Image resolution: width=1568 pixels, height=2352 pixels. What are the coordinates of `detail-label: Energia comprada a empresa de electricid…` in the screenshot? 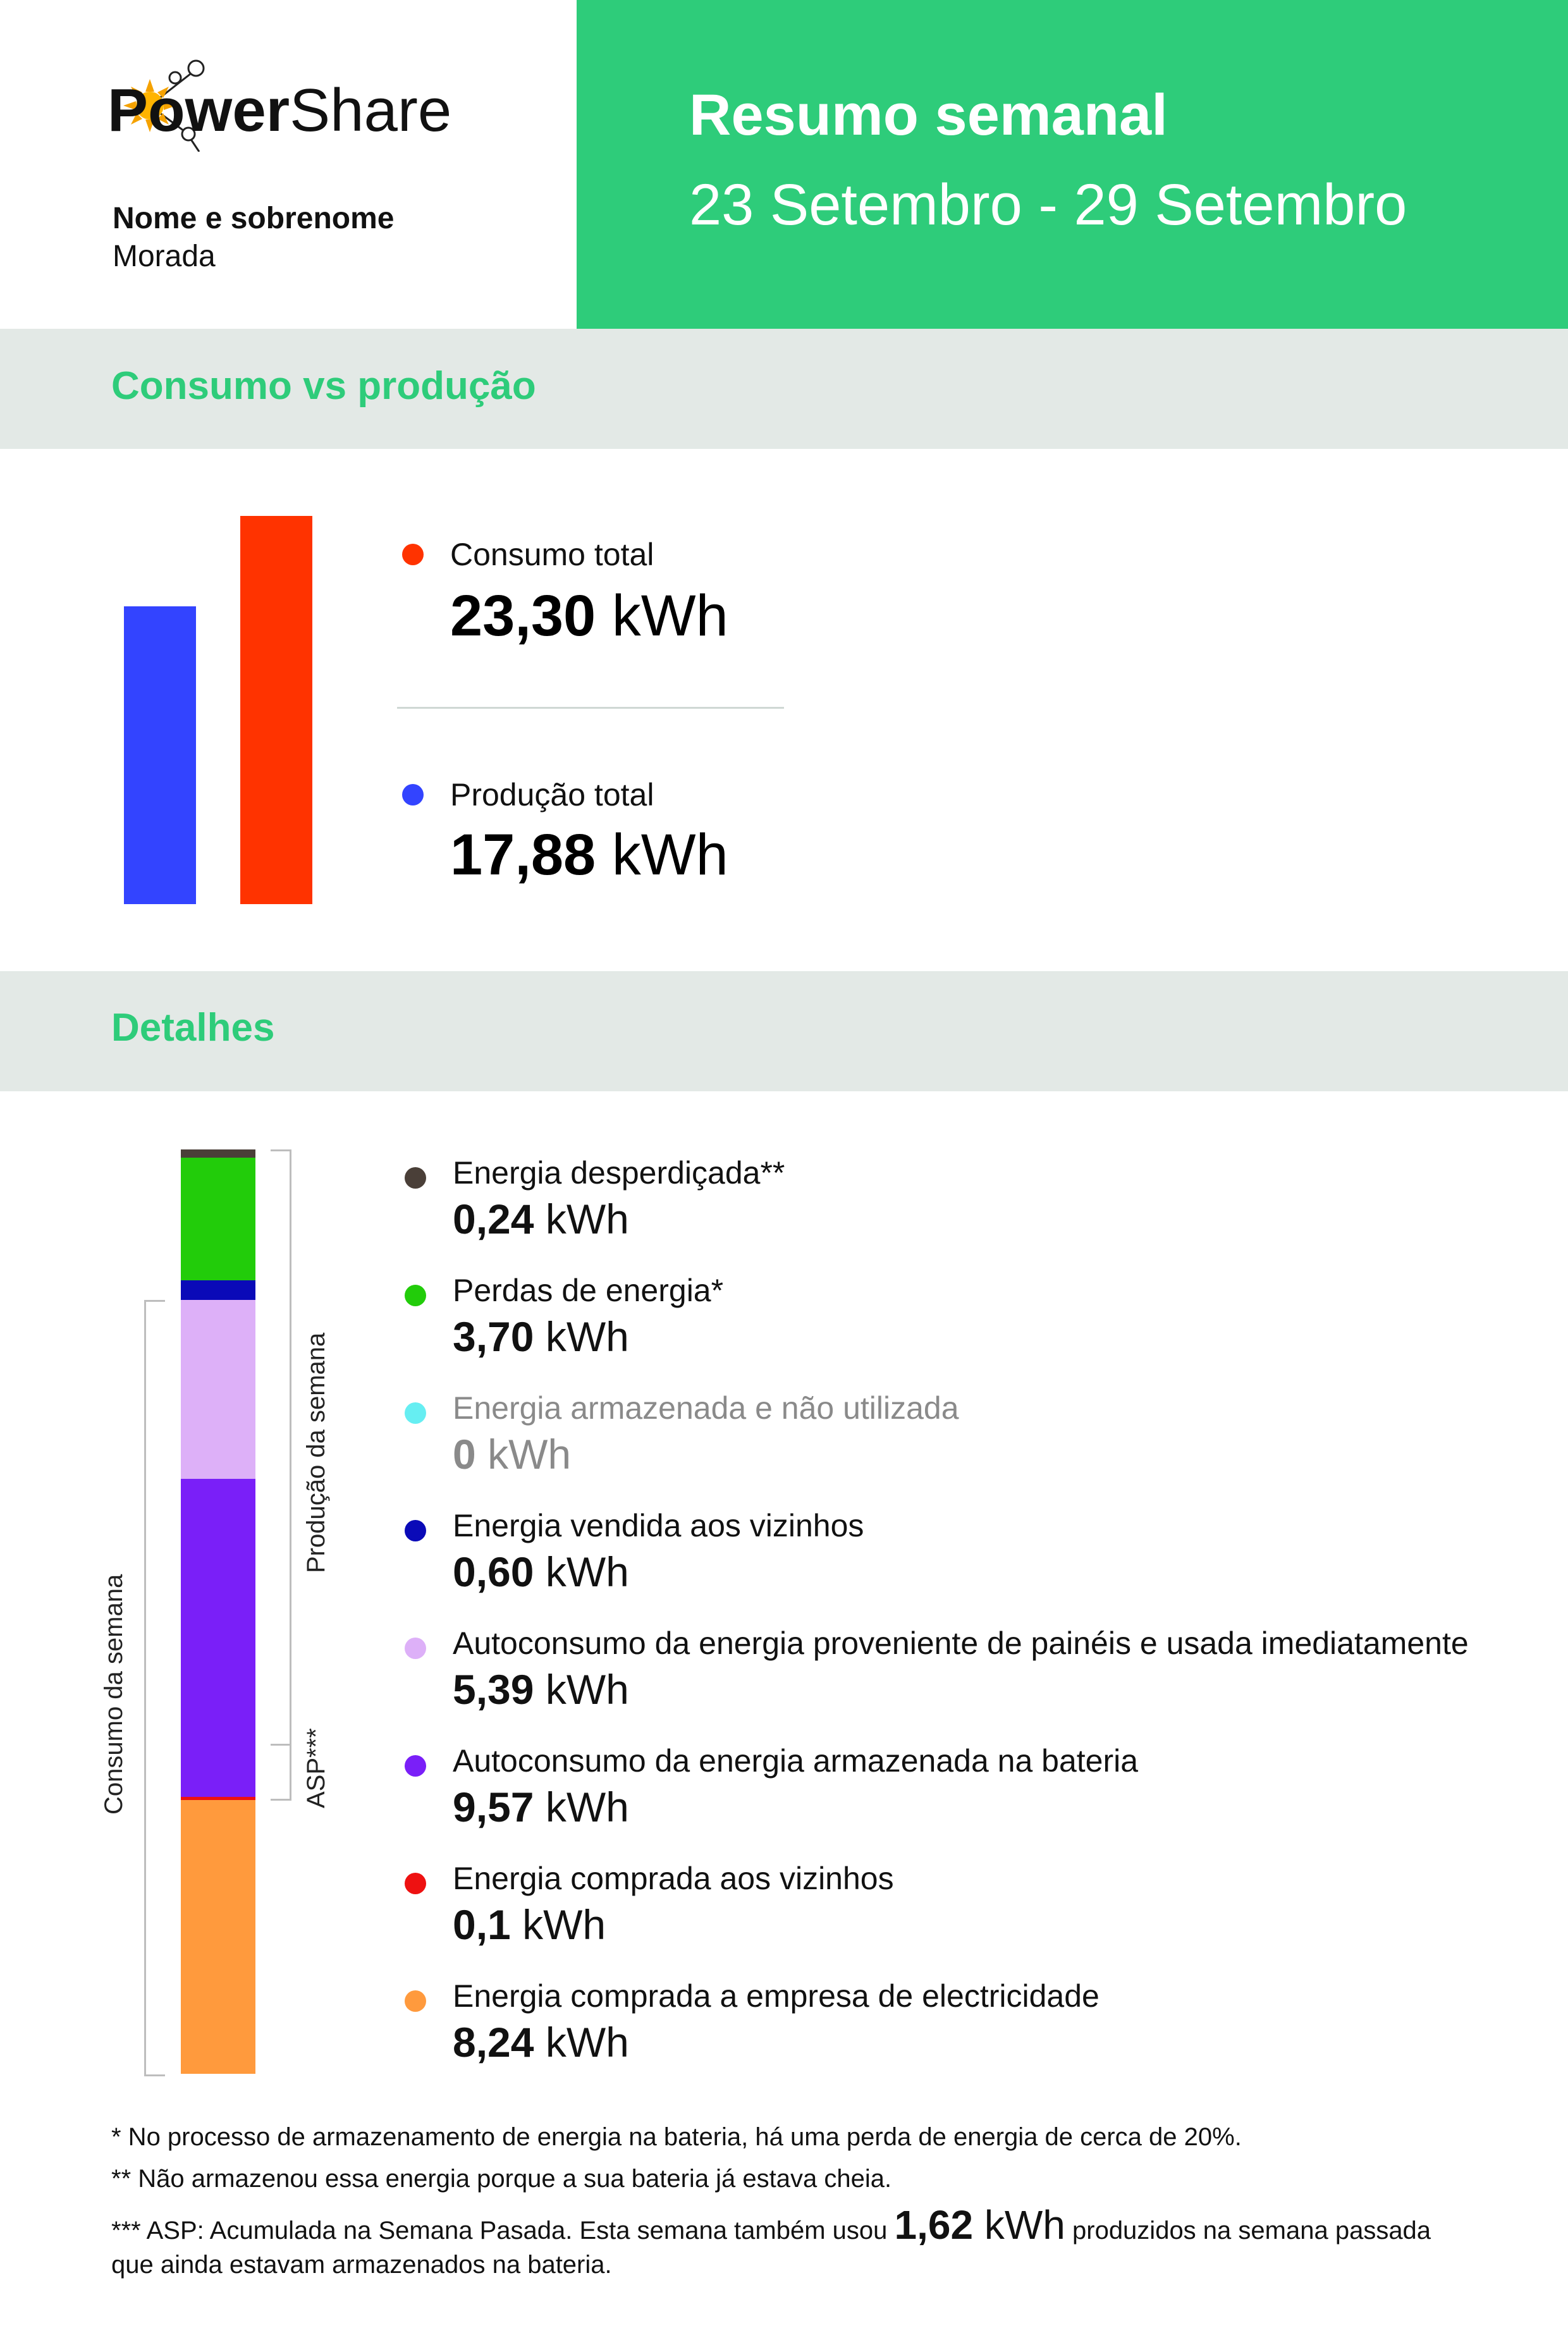 It's located at (776, 1996).